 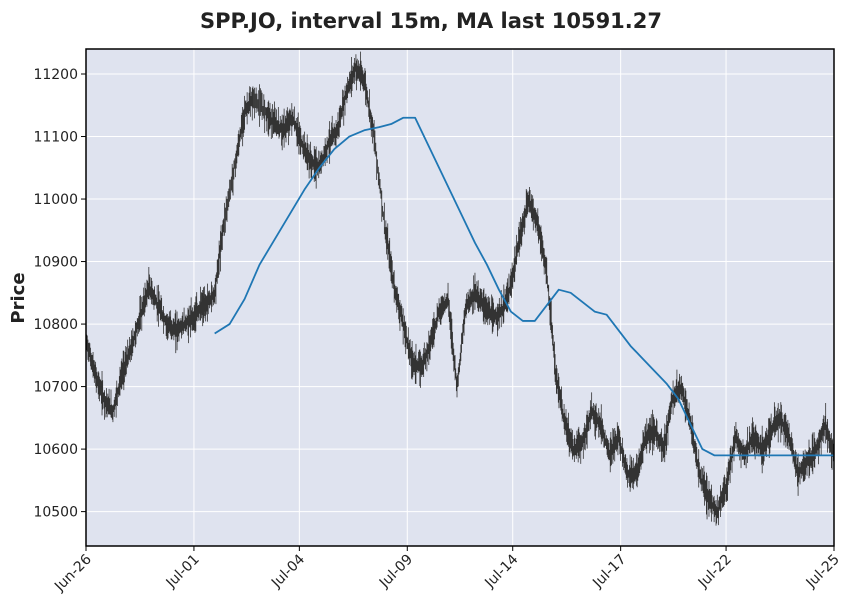 What do you see at coordinates (431, 21) in the screenshot?
I see `chart-title: SPP.JO, interval 15m, MA last 10591.27` at bounding box center [431, 21].